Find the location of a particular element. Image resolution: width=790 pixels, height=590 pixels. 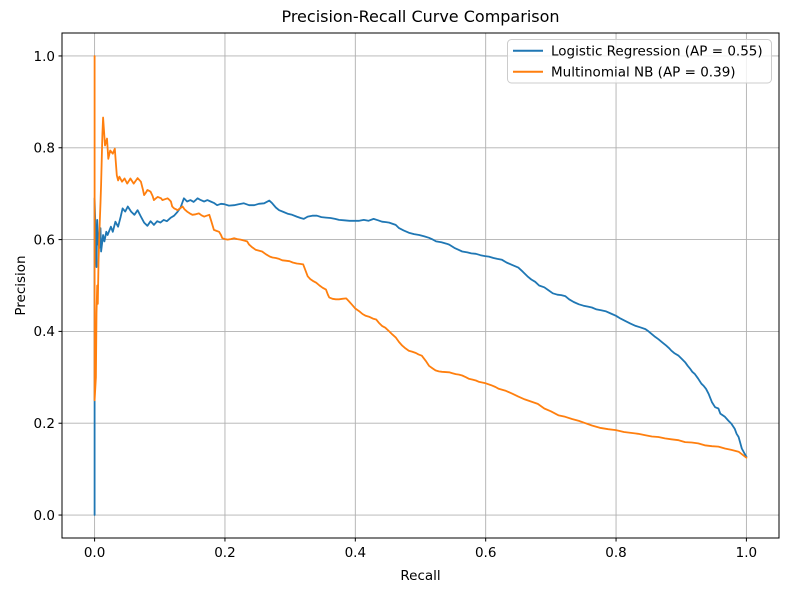

x-tick-label: 0.4 is located at coordinates (355, 553).